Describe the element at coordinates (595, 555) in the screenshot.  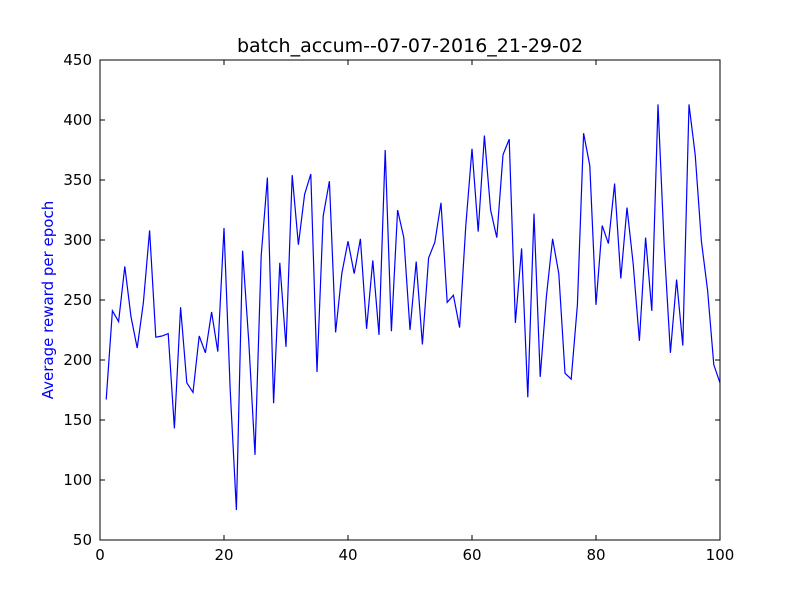
I see `x-tick-label: 80` at that location.